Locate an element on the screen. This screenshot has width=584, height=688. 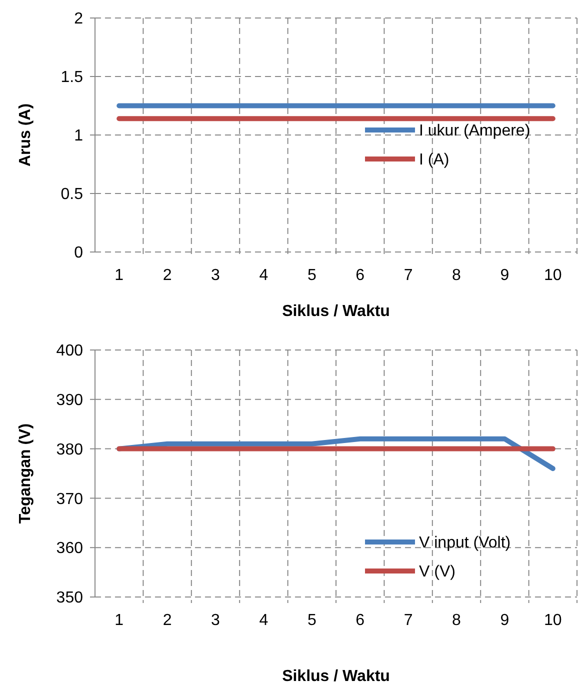
y-tick-label: 390 is located at coordinates (70, 400).